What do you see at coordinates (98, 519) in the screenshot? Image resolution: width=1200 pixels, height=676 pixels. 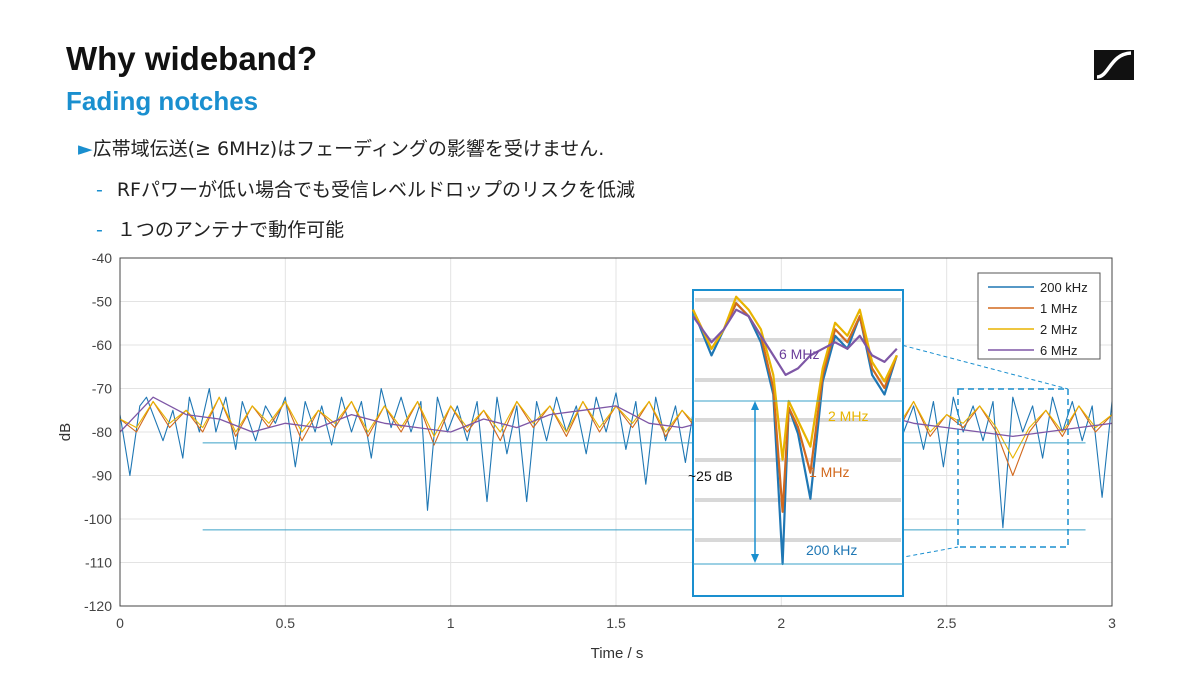 I see `y-tick-label: -100` at bounding box center [98, 519].